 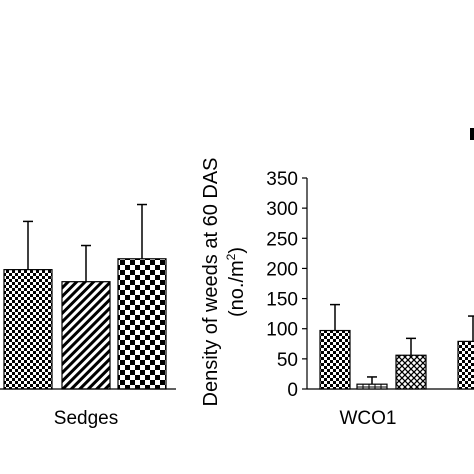 I want to click on y-axis-title: Density of weeds at 60 DAS, so click(x=211, y=281).